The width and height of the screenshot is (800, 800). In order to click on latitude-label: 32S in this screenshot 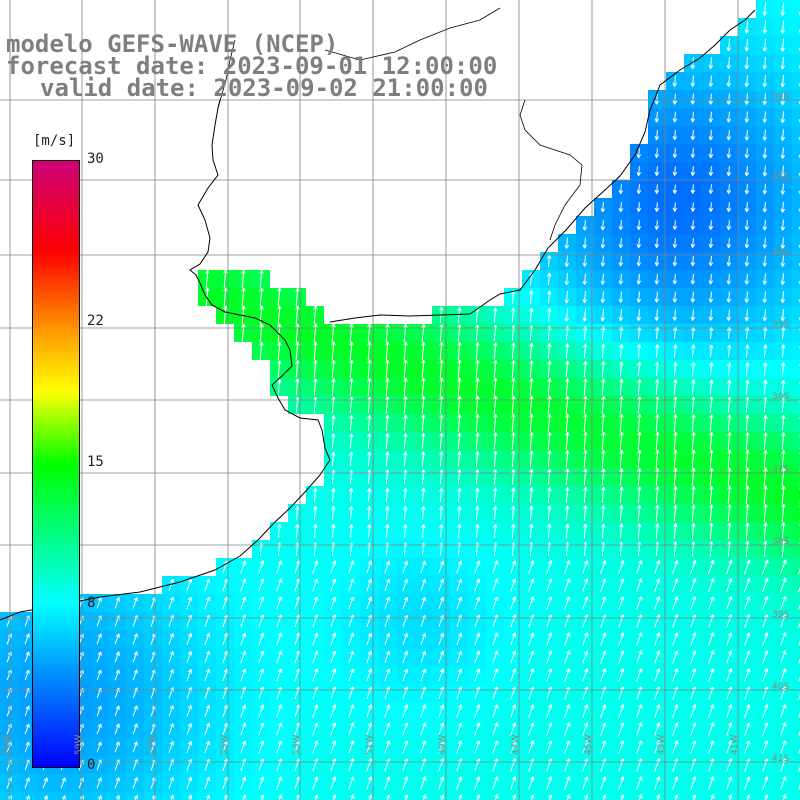, I will do `click(781, 97)`.